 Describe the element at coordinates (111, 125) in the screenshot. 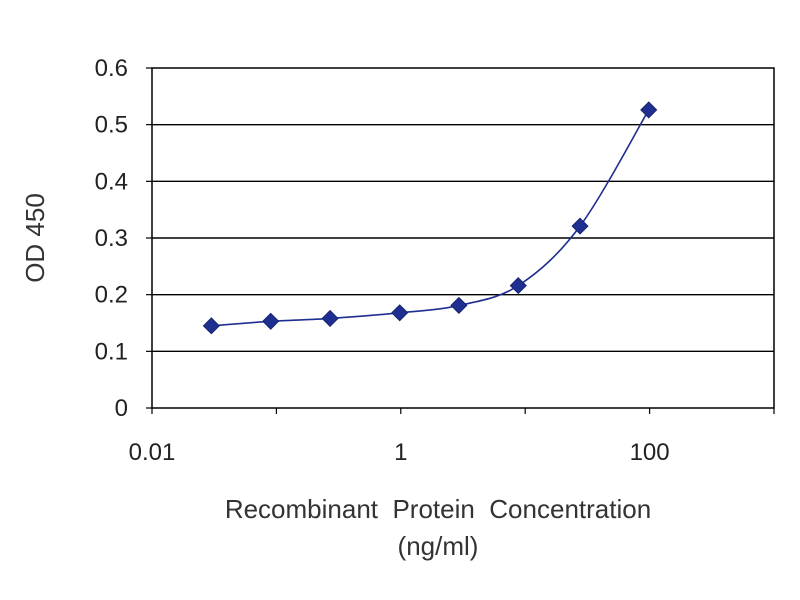

I see `y-tick-label: 0.5` at that location.